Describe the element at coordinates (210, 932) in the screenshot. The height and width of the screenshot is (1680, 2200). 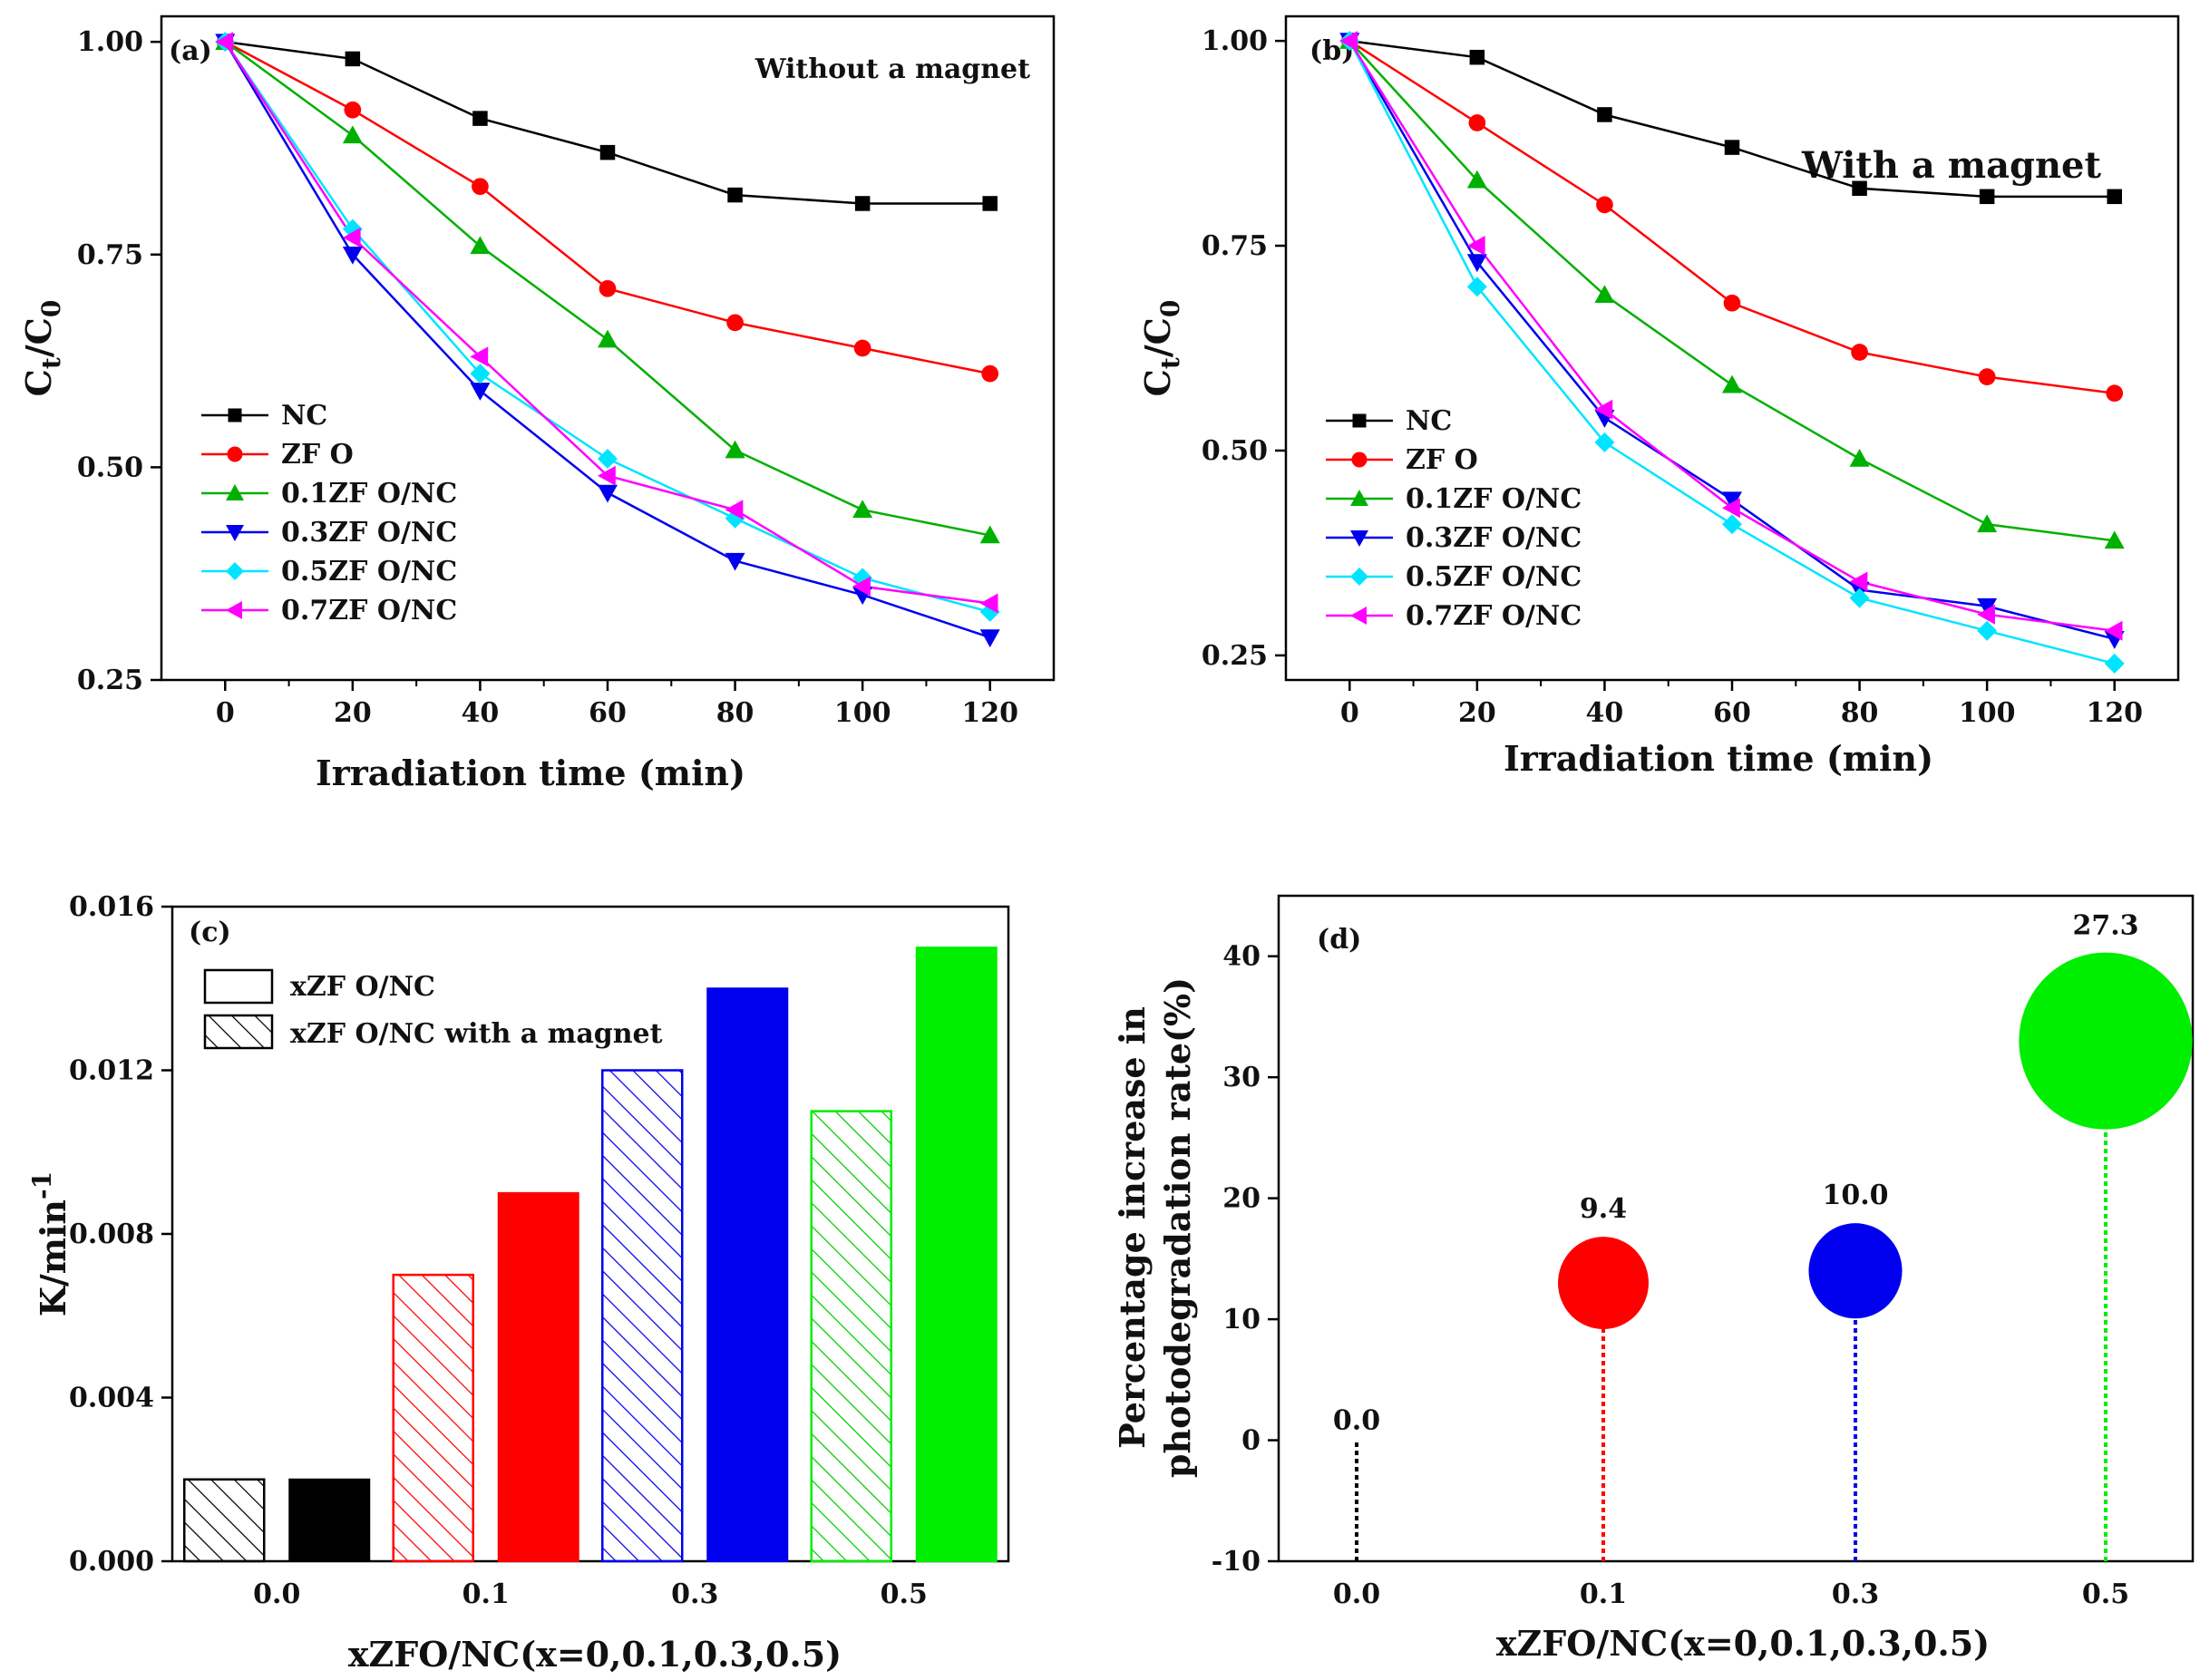
I see `panel-c-label: (c)` at that location.